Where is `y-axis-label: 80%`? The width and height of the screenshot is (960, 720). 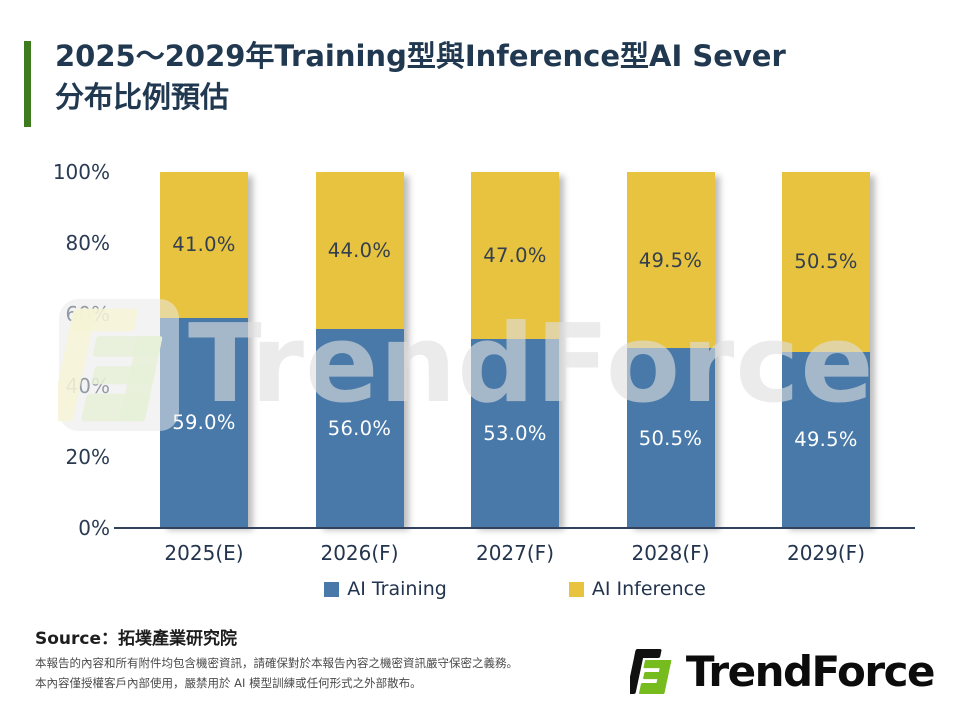 y-axis-label: 80% is located at coordinates (87, 243).